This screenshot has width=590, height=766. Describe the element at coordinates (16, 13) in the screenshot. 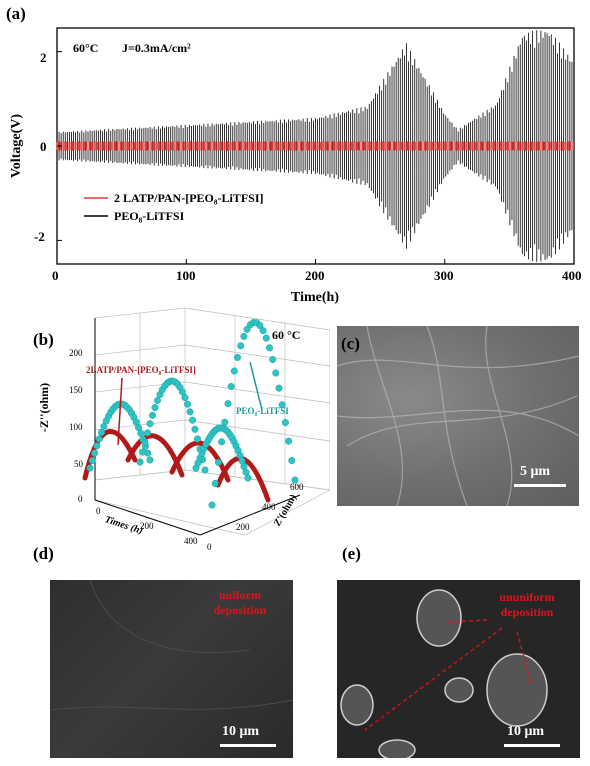

I see `panel-a-label: (a)` at that location.